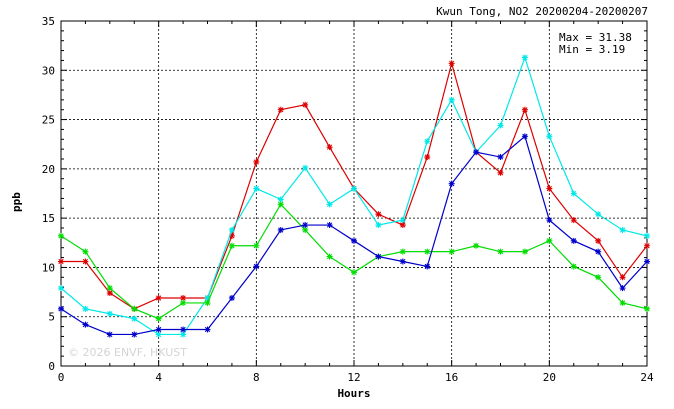 This screenshot has width=674, height=409. What do you see at coordinates (595, 37) in the screenshot?
I see `max-stat: Max = 31.38` at bounding box center [595, 37].